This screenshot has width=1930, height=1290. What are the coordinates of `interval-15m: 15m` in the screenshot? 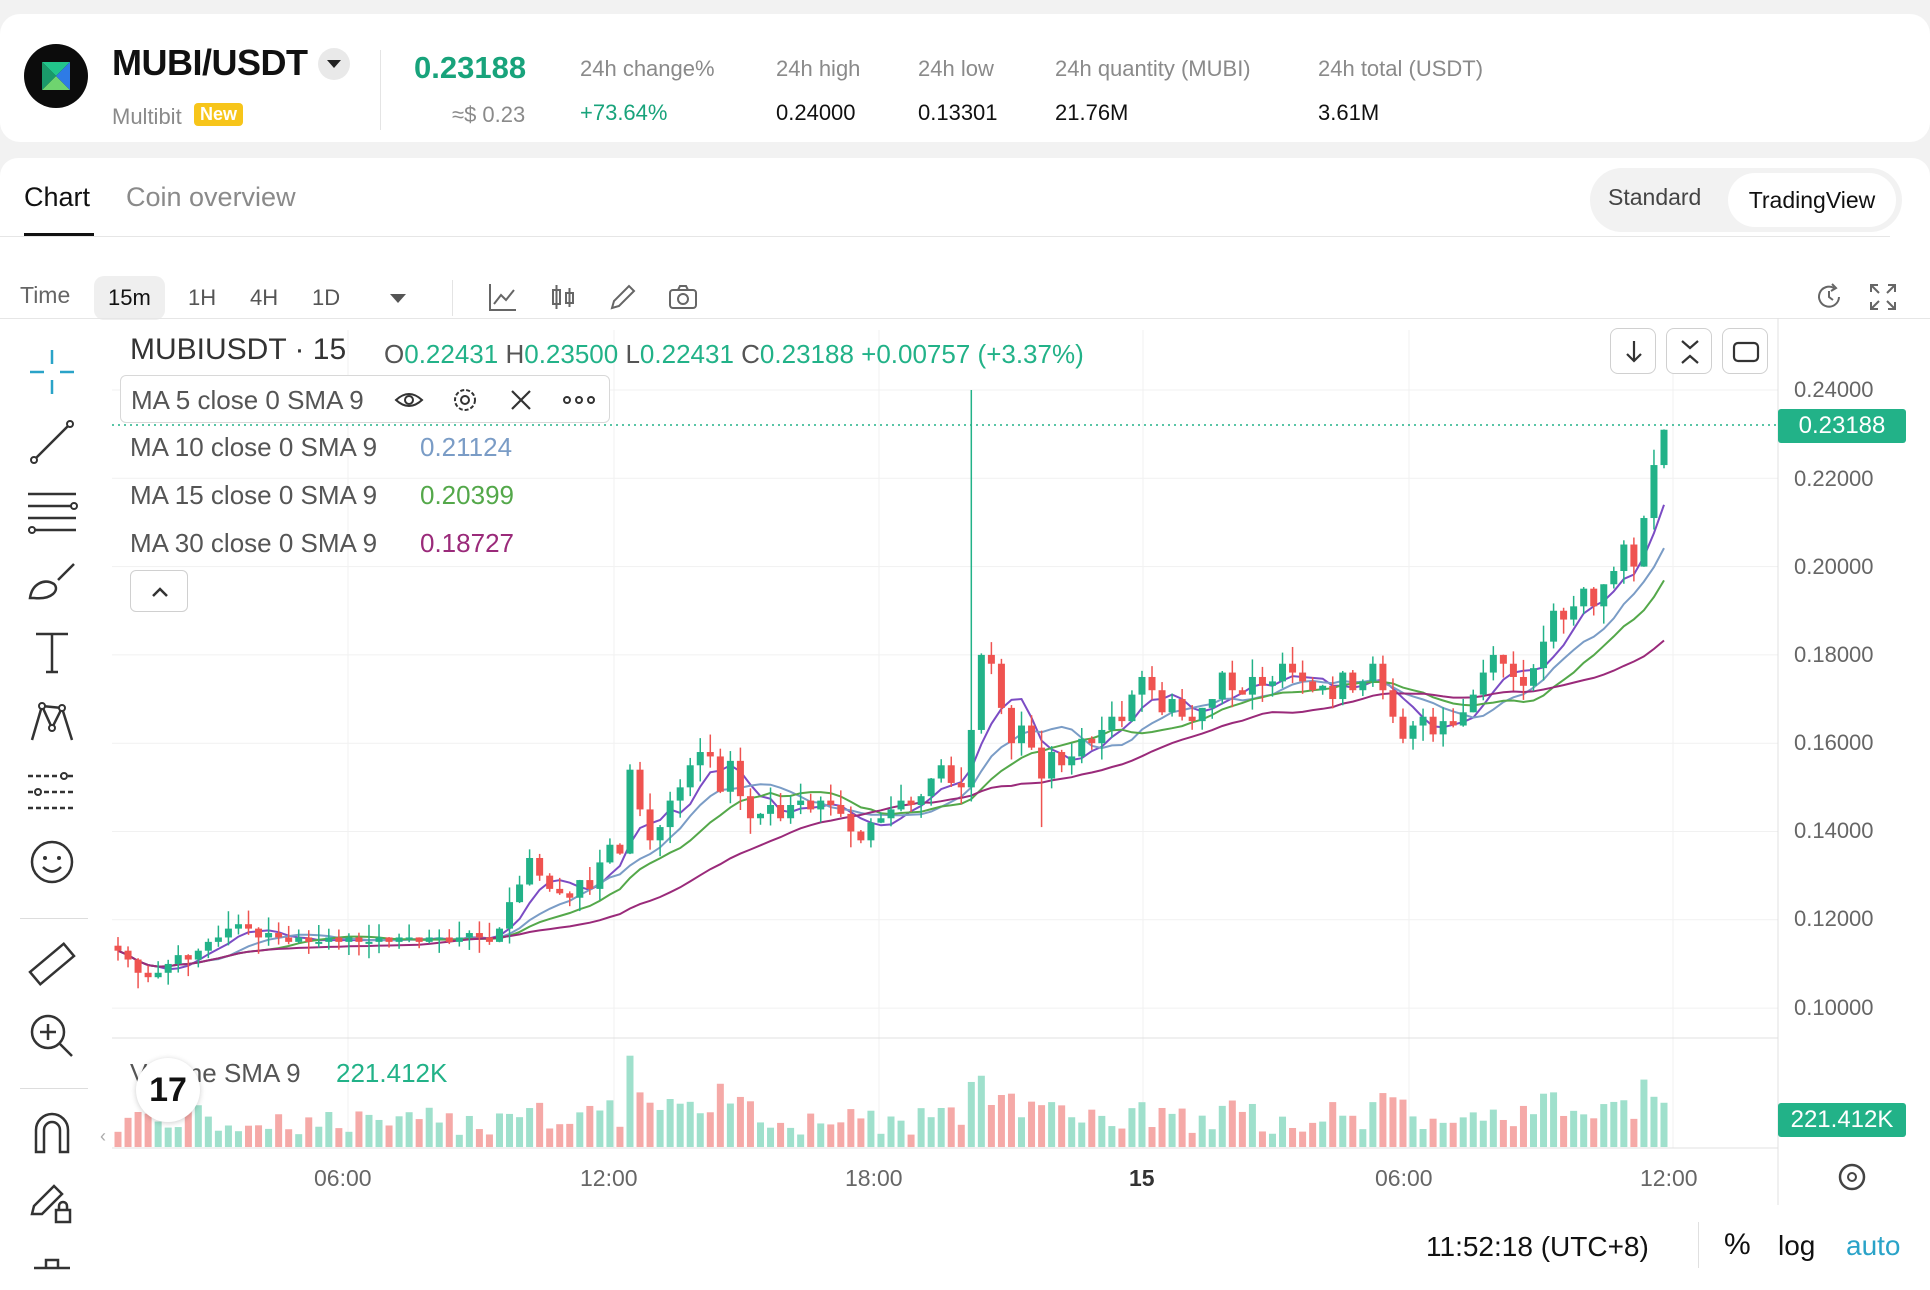 It's located at (129, 298).